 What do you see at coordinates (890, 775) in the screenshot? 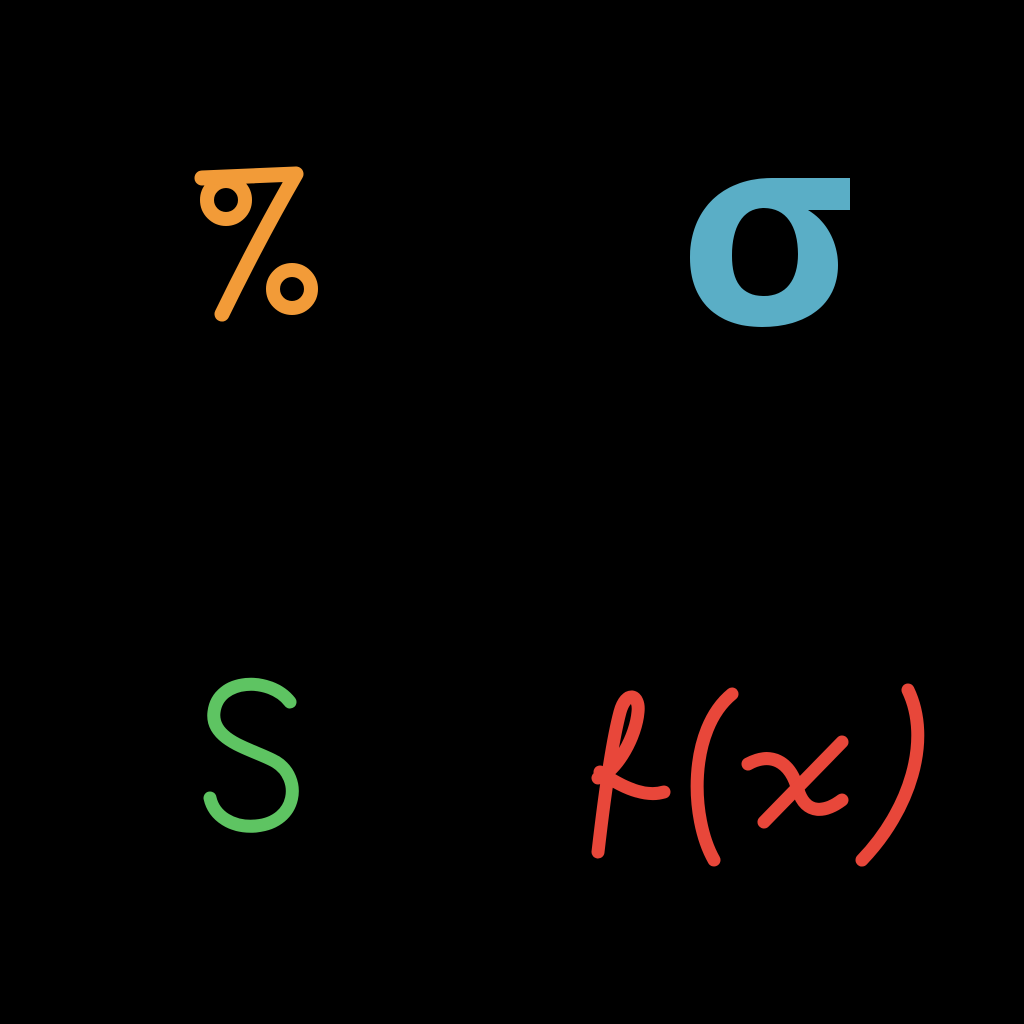
I see `function-close-paren` at bounding box center [890, 775].